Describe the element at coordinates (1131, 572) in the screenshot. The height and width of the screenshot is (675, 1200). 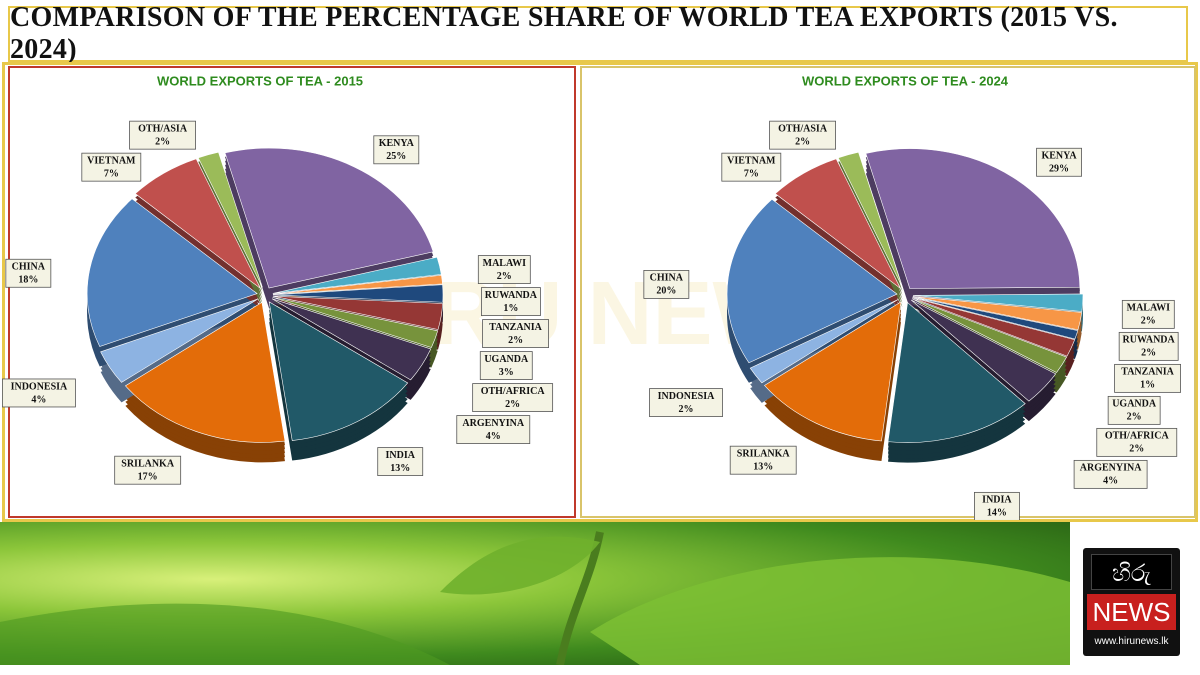
I see `logo-top: හිරු` at that location.